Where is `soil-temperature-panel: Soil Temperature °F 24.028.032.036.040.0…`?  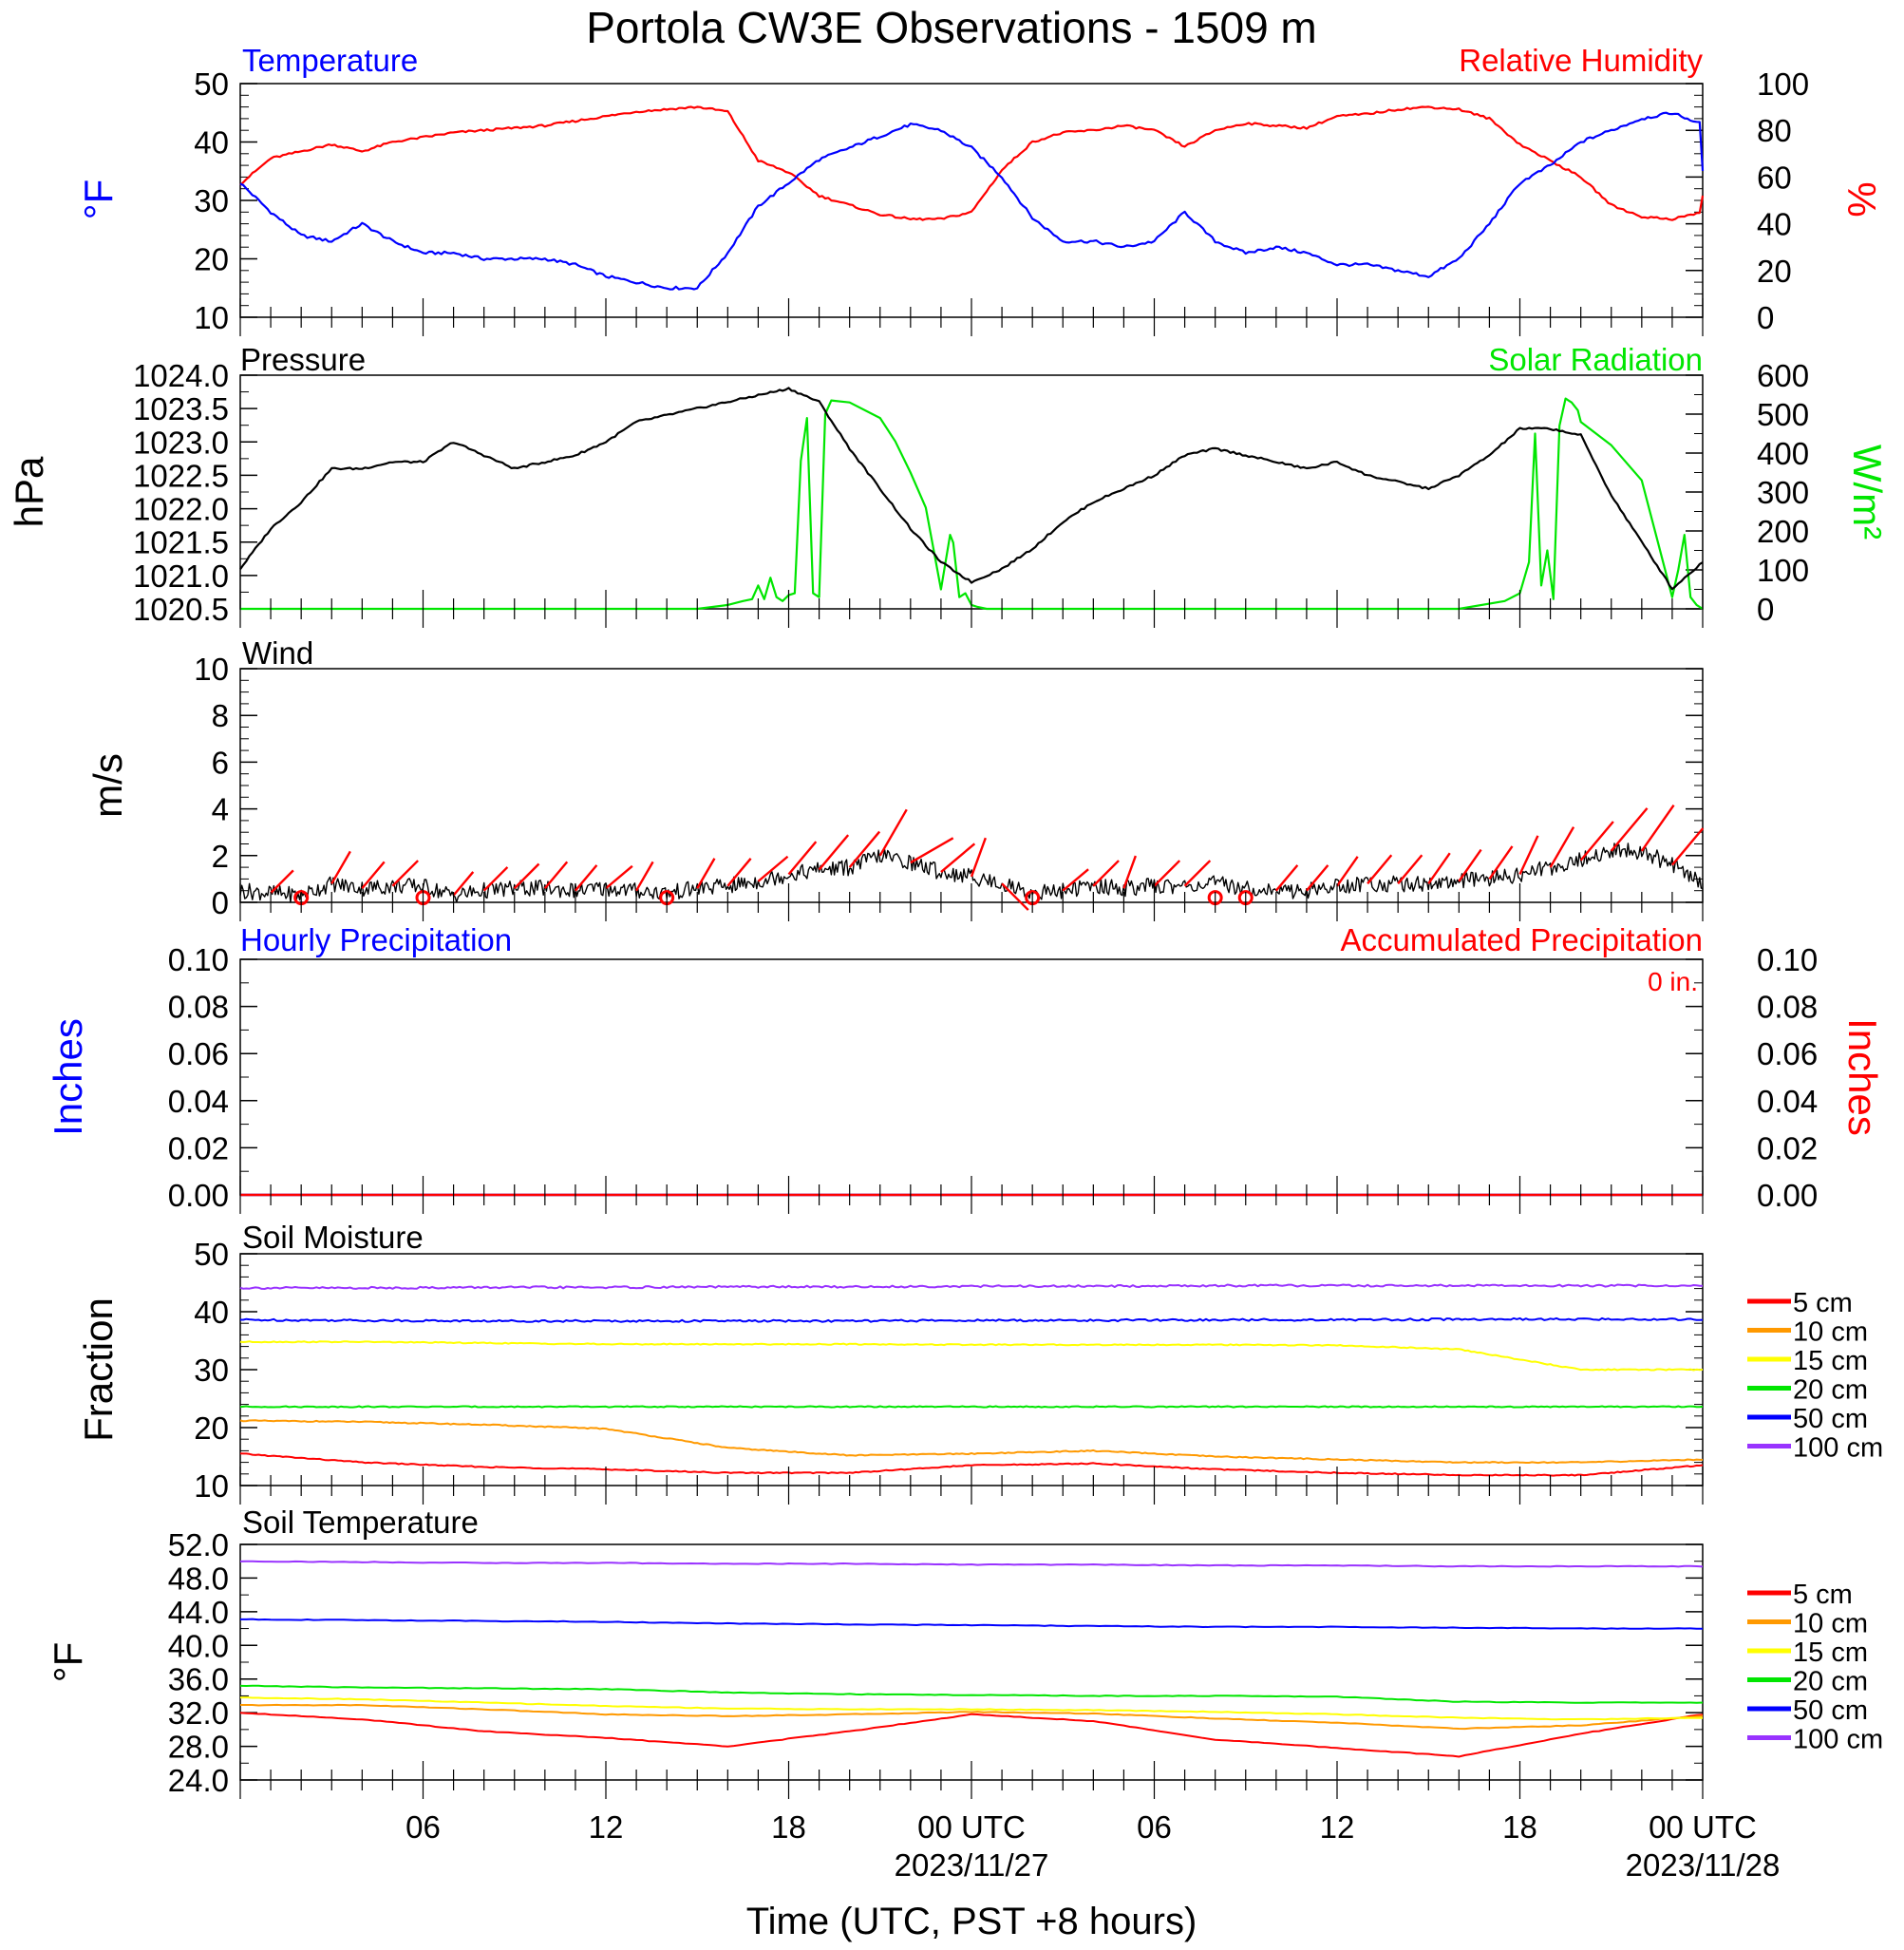
soil-temperature-panel: Soil Temperature °F 24.028.032.036.040.0… is located at coordinates (965, 1651).